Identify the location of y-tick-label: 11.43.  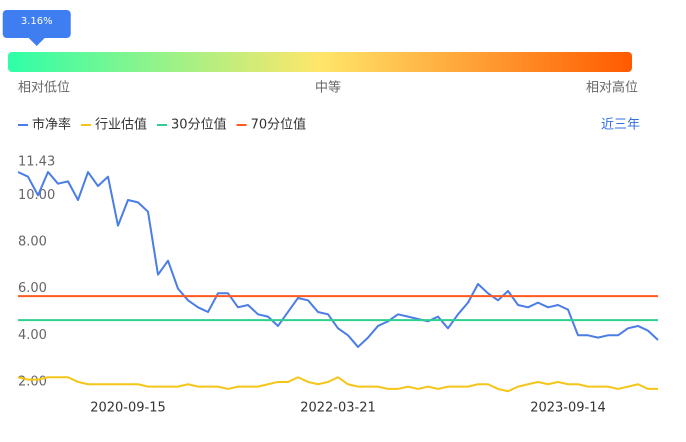
(36, 162).